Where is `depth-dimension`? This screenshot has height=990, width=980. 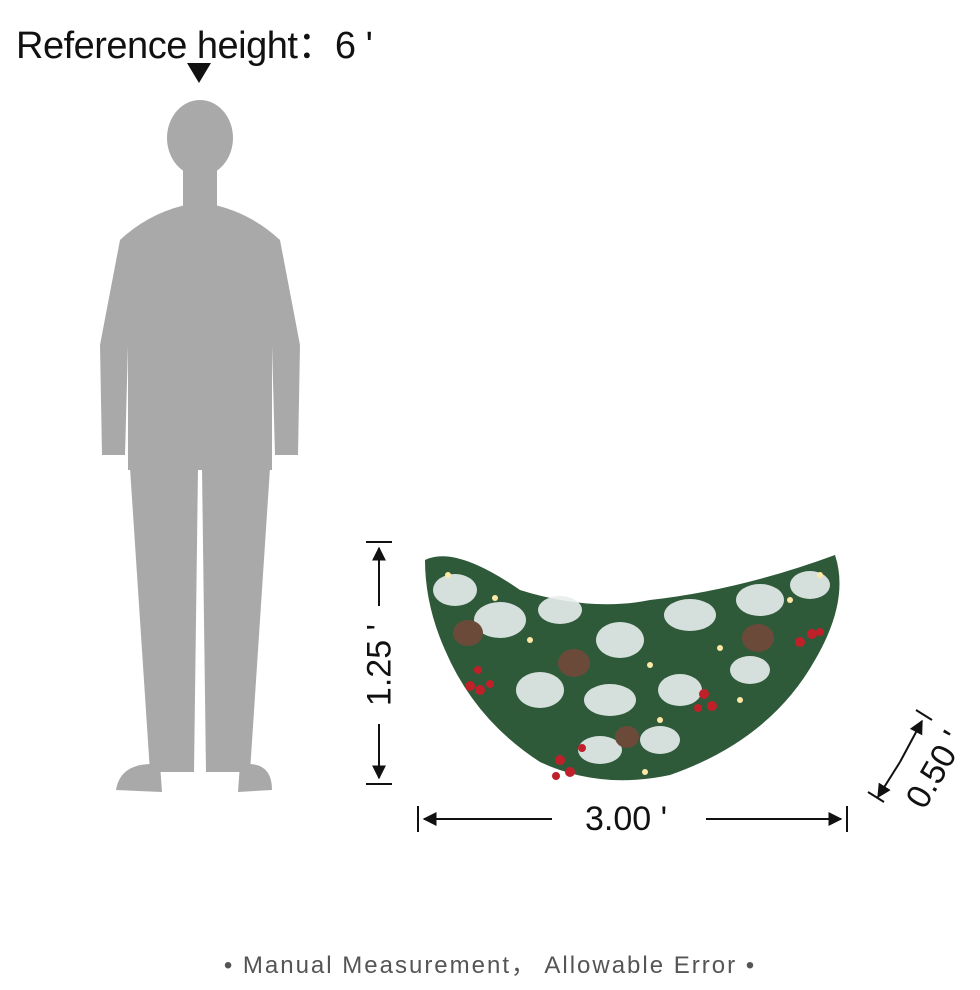 depth-dimension is located at coordinates (900, 756).